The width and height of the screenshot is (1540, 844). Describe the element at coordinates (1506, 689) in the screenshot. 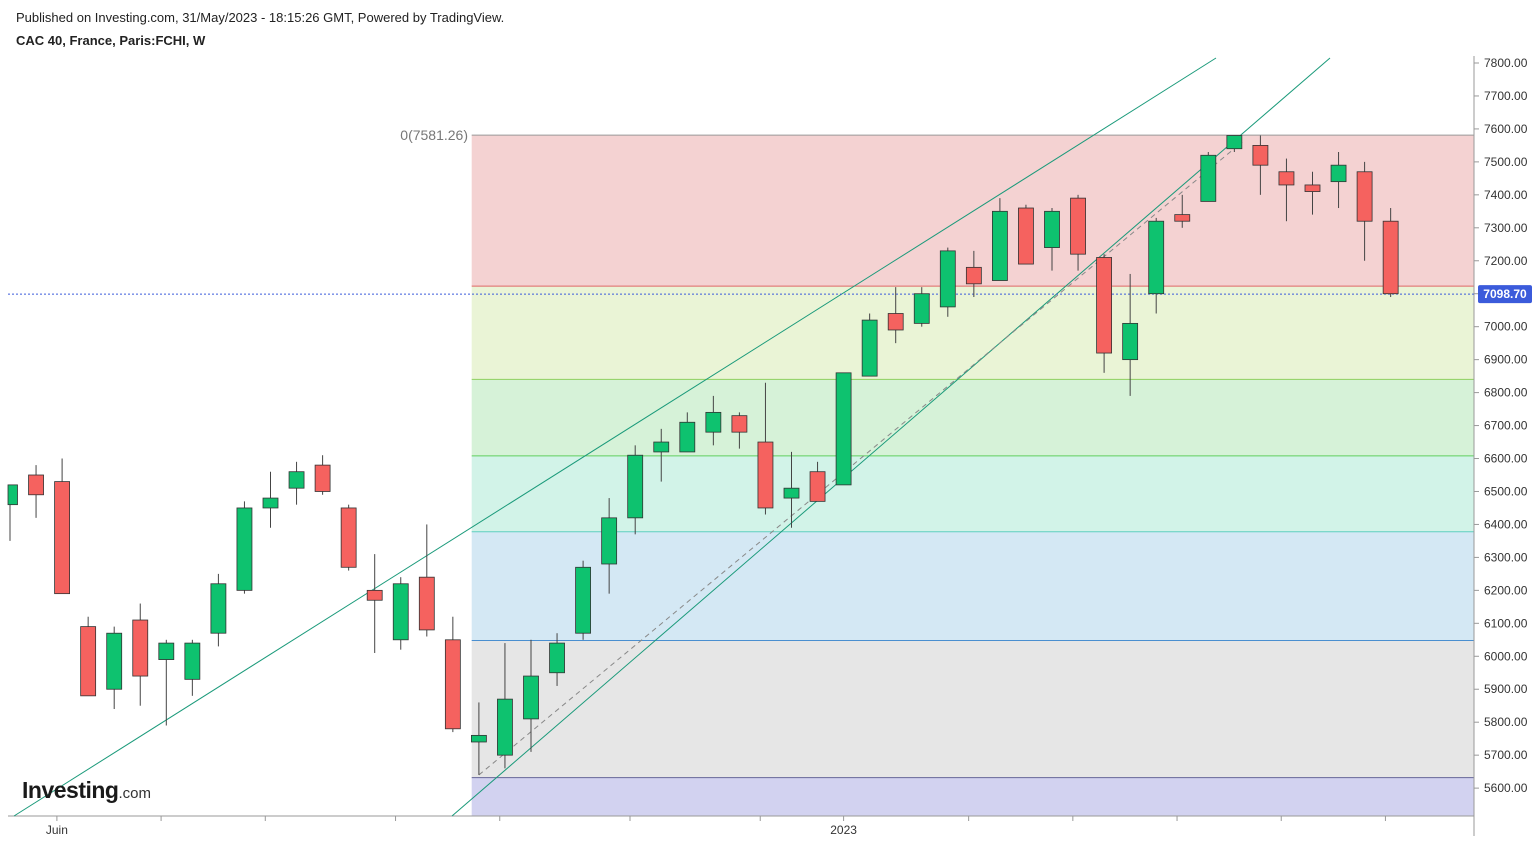

I see `y-tick-label: 5900.00` at that location.